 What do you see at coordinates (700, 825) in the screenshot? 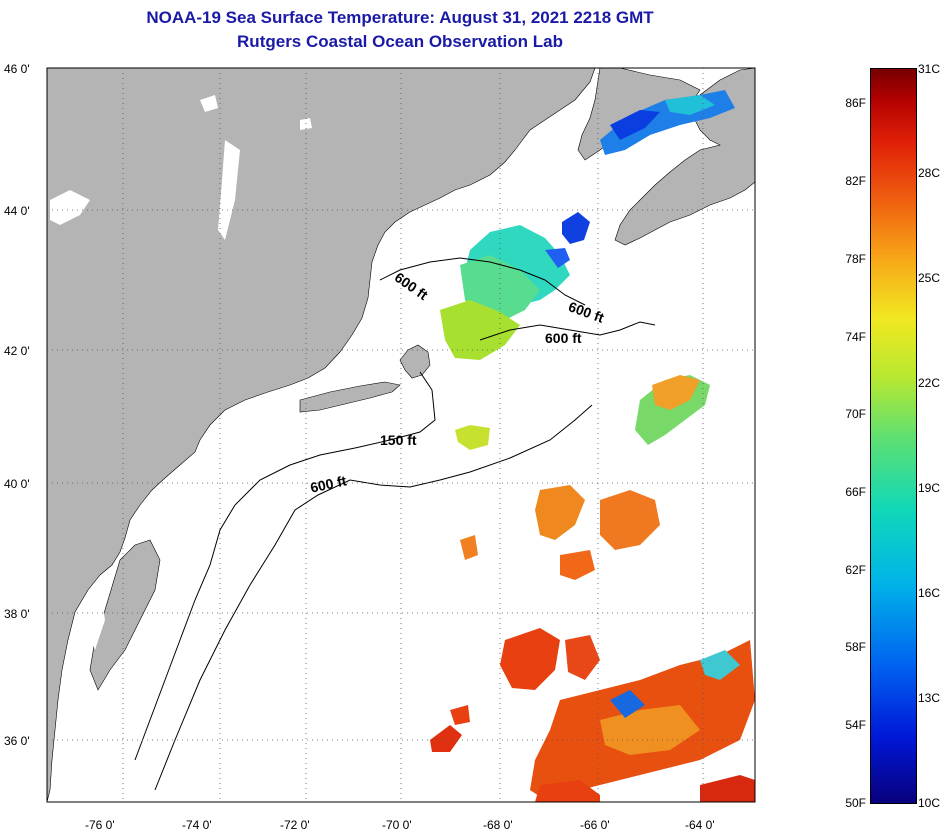
I see `lon-label: -64 0'` at bounding box center [700, 825].